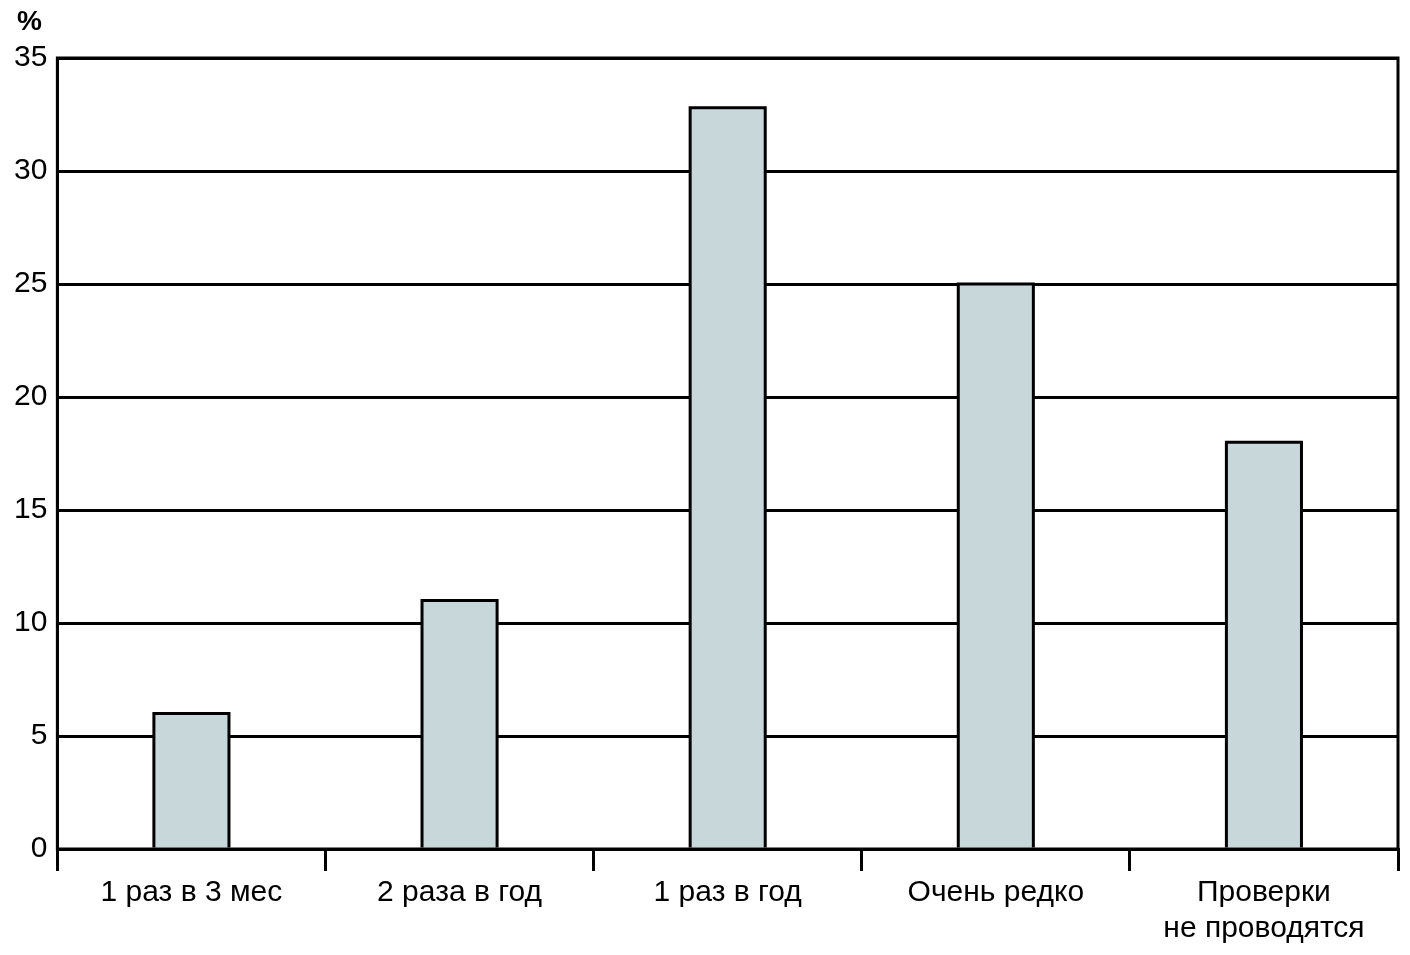 This screenshot has height=955, width=1410. What do you see at coordinates (30, 621) in the screenshot?
I see `y-tick-label: 10` at bounding box center [30, 621].